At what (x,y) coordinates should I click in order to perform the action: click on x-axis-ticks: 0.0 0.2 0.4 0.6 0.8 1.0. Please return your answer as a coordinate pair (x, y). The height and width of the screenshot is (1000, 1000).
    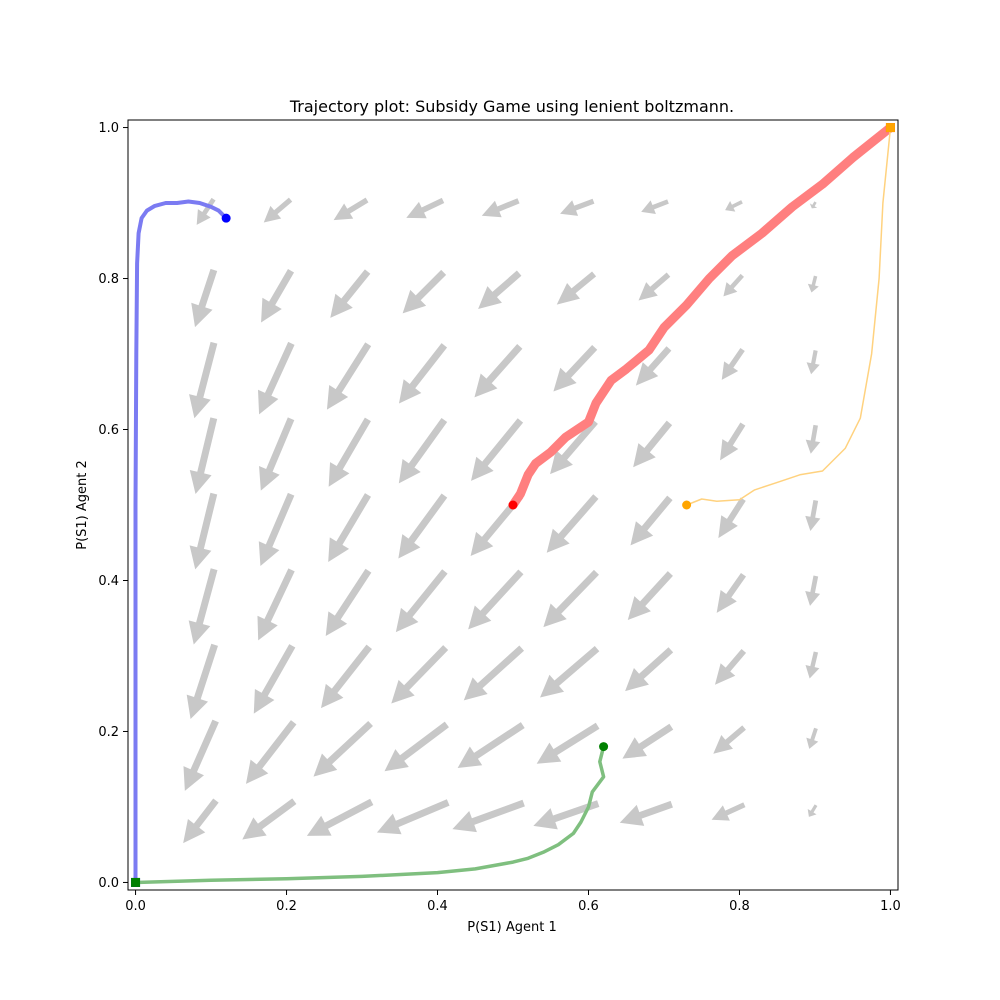
    Looking at the image, I should click on (513, 902).